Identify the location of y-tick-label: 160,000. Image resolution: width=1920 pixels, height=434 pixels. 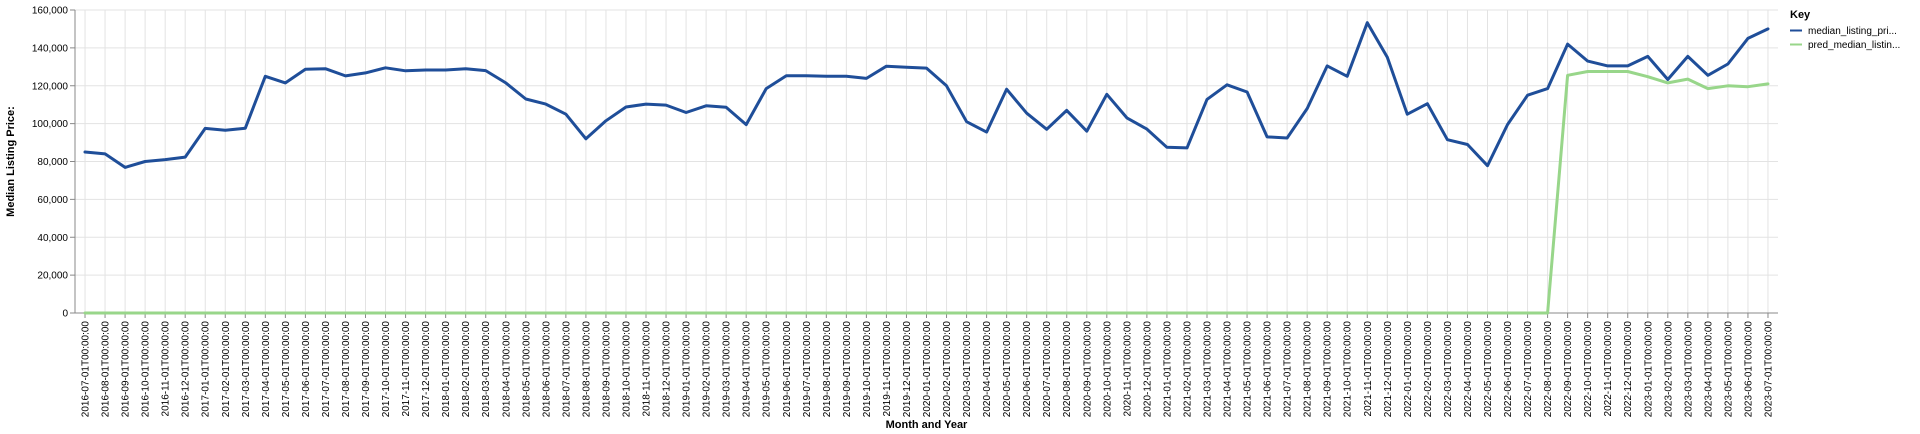
(50, 11).